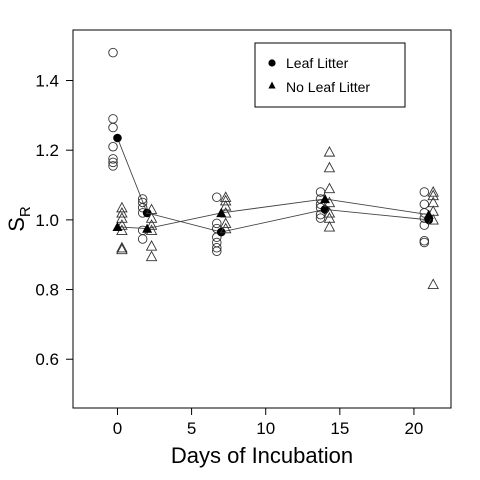 The image size is (480, 480). Describe the element at coordinates (47, 220) in the screenshot. I see `y-tick-label: 1.0` at that location.